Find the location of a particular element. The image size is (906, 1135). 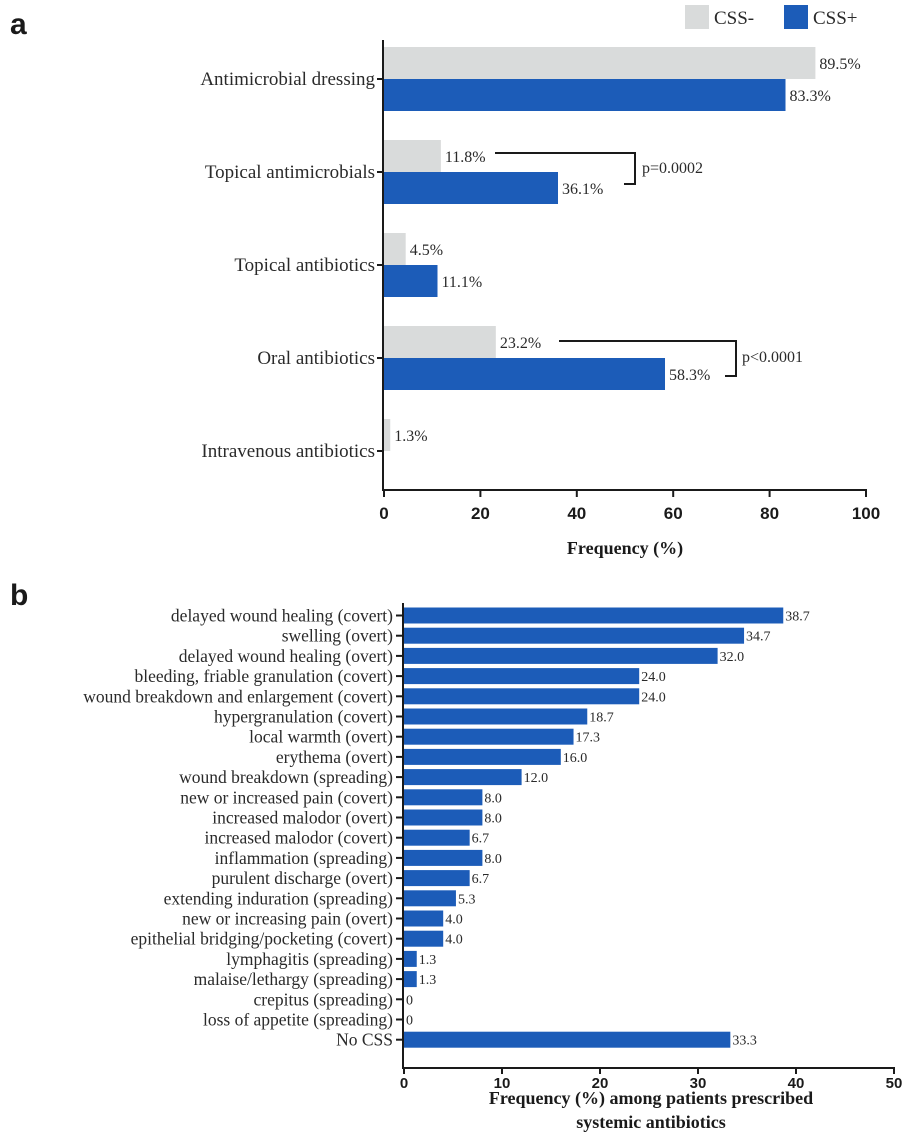

bar-malaise-lethargy-spreading is located at coordinates (410, 979).